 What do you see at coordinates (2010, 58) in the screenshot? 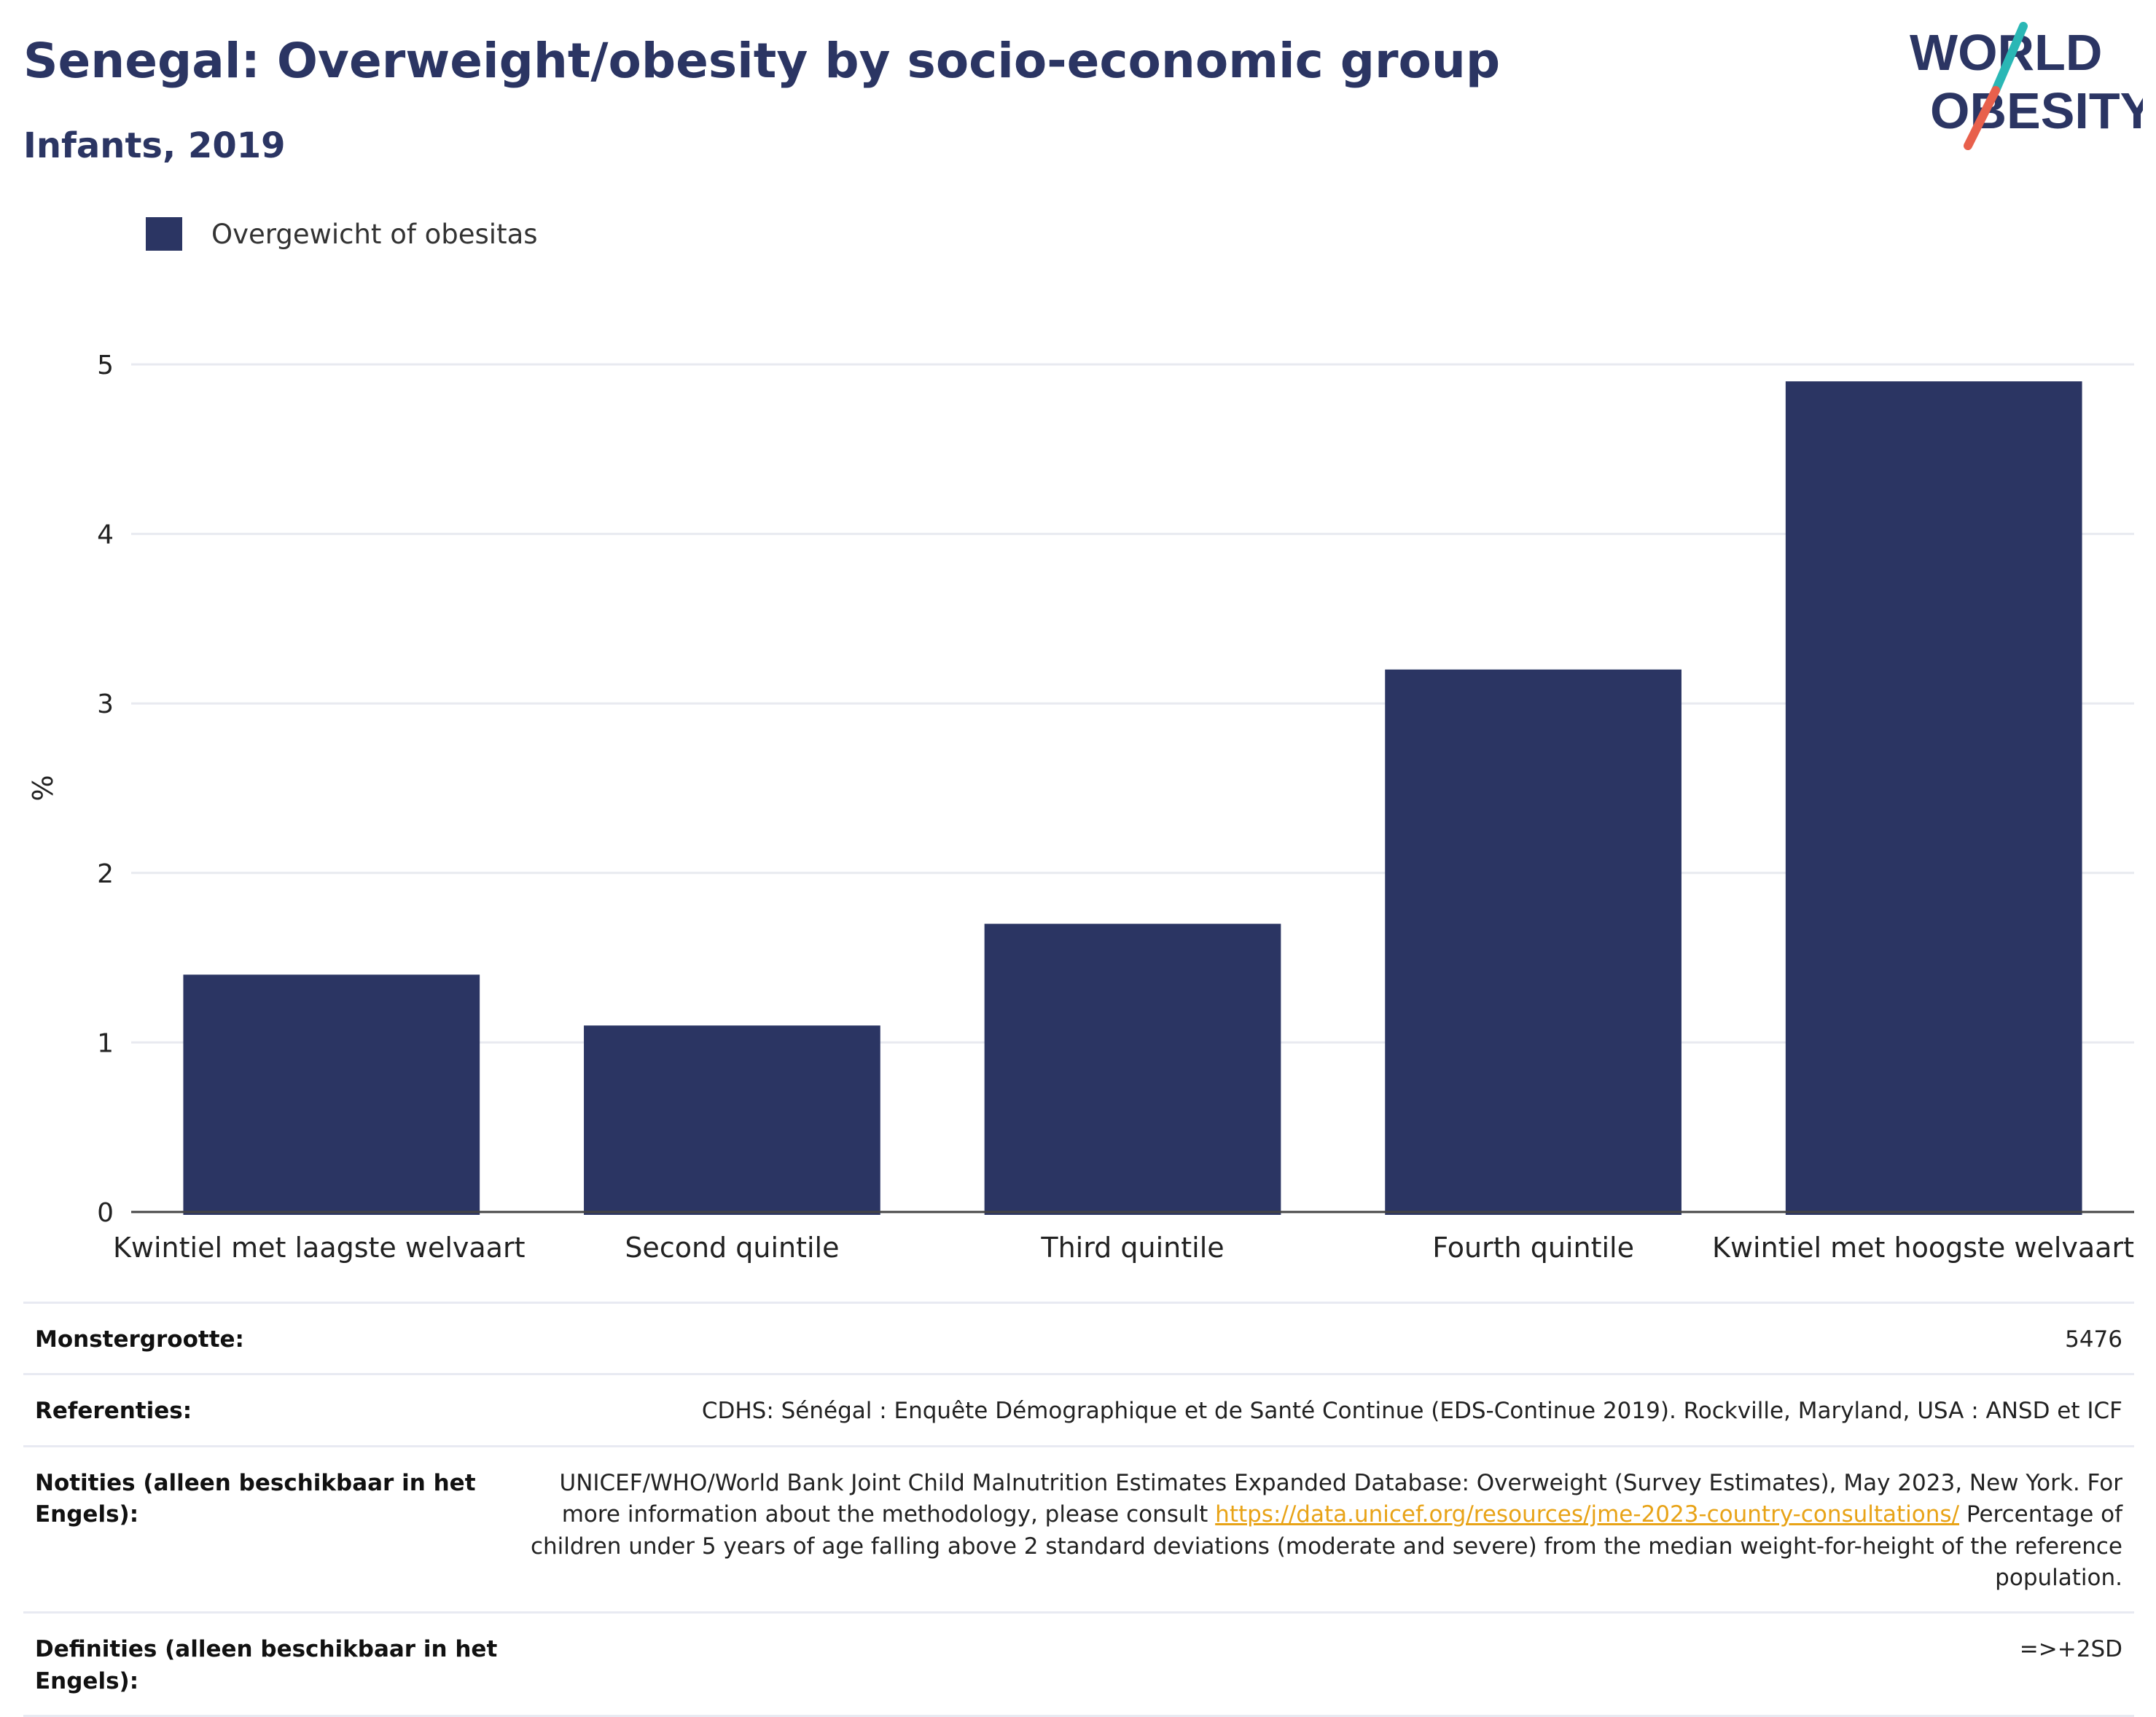
I see `logo-slash-teal` at bounding box center [2010, 58].